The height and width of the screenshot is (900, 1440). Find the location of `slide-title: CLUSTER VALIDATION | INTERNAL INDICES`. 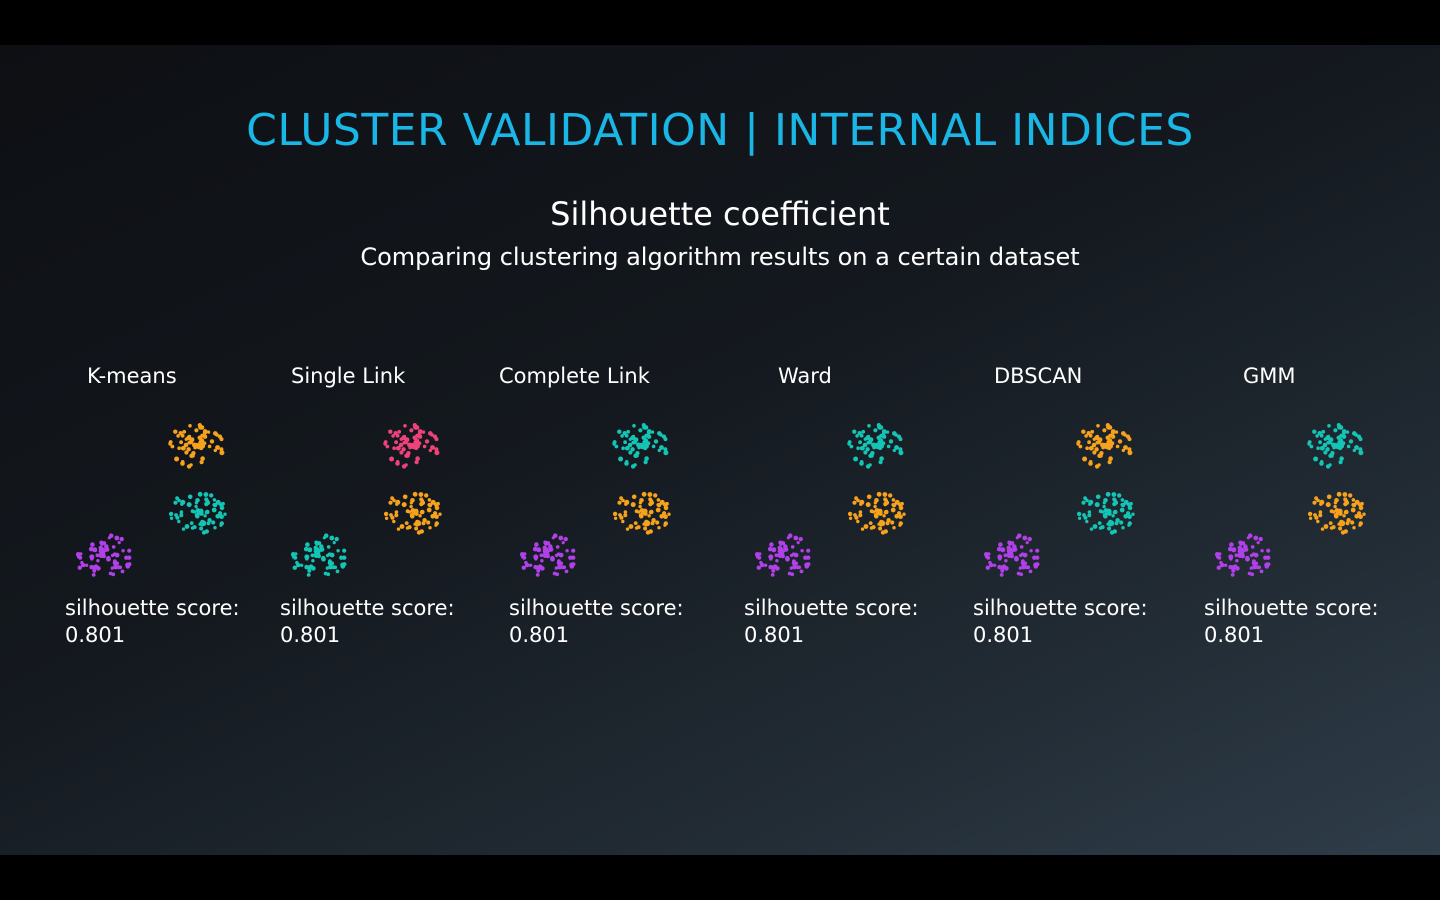

slide-title: CLUSTER VALIDATION | INTERNAL INDICES is located at coordinates (720, 130).